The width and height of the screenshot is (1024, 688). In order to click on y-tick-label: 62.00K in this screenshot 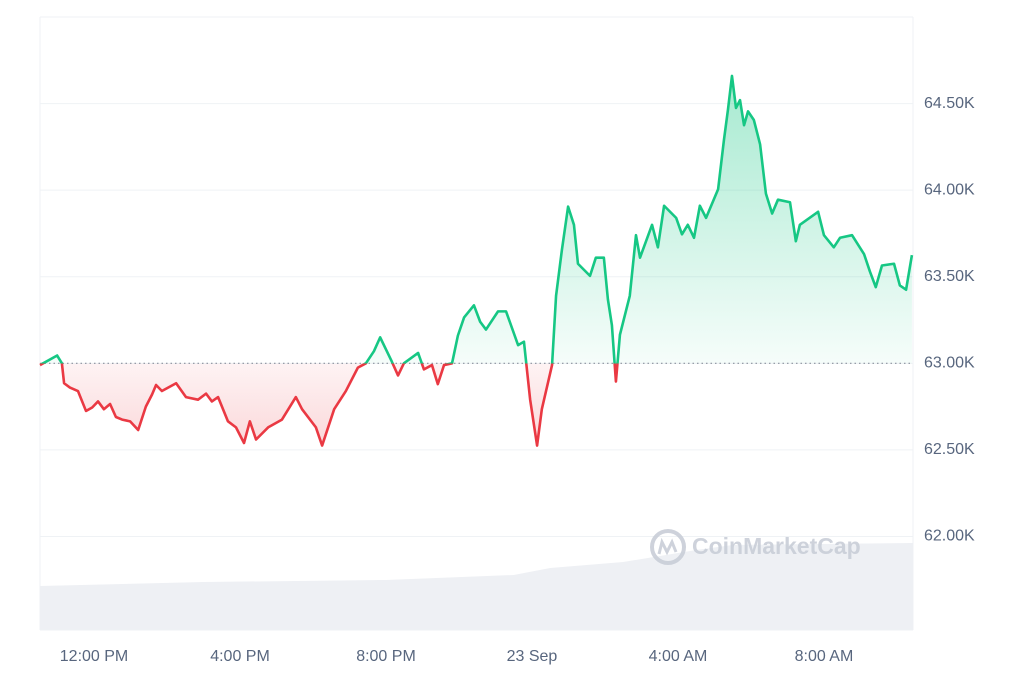, I will do `click(949, 536)`.